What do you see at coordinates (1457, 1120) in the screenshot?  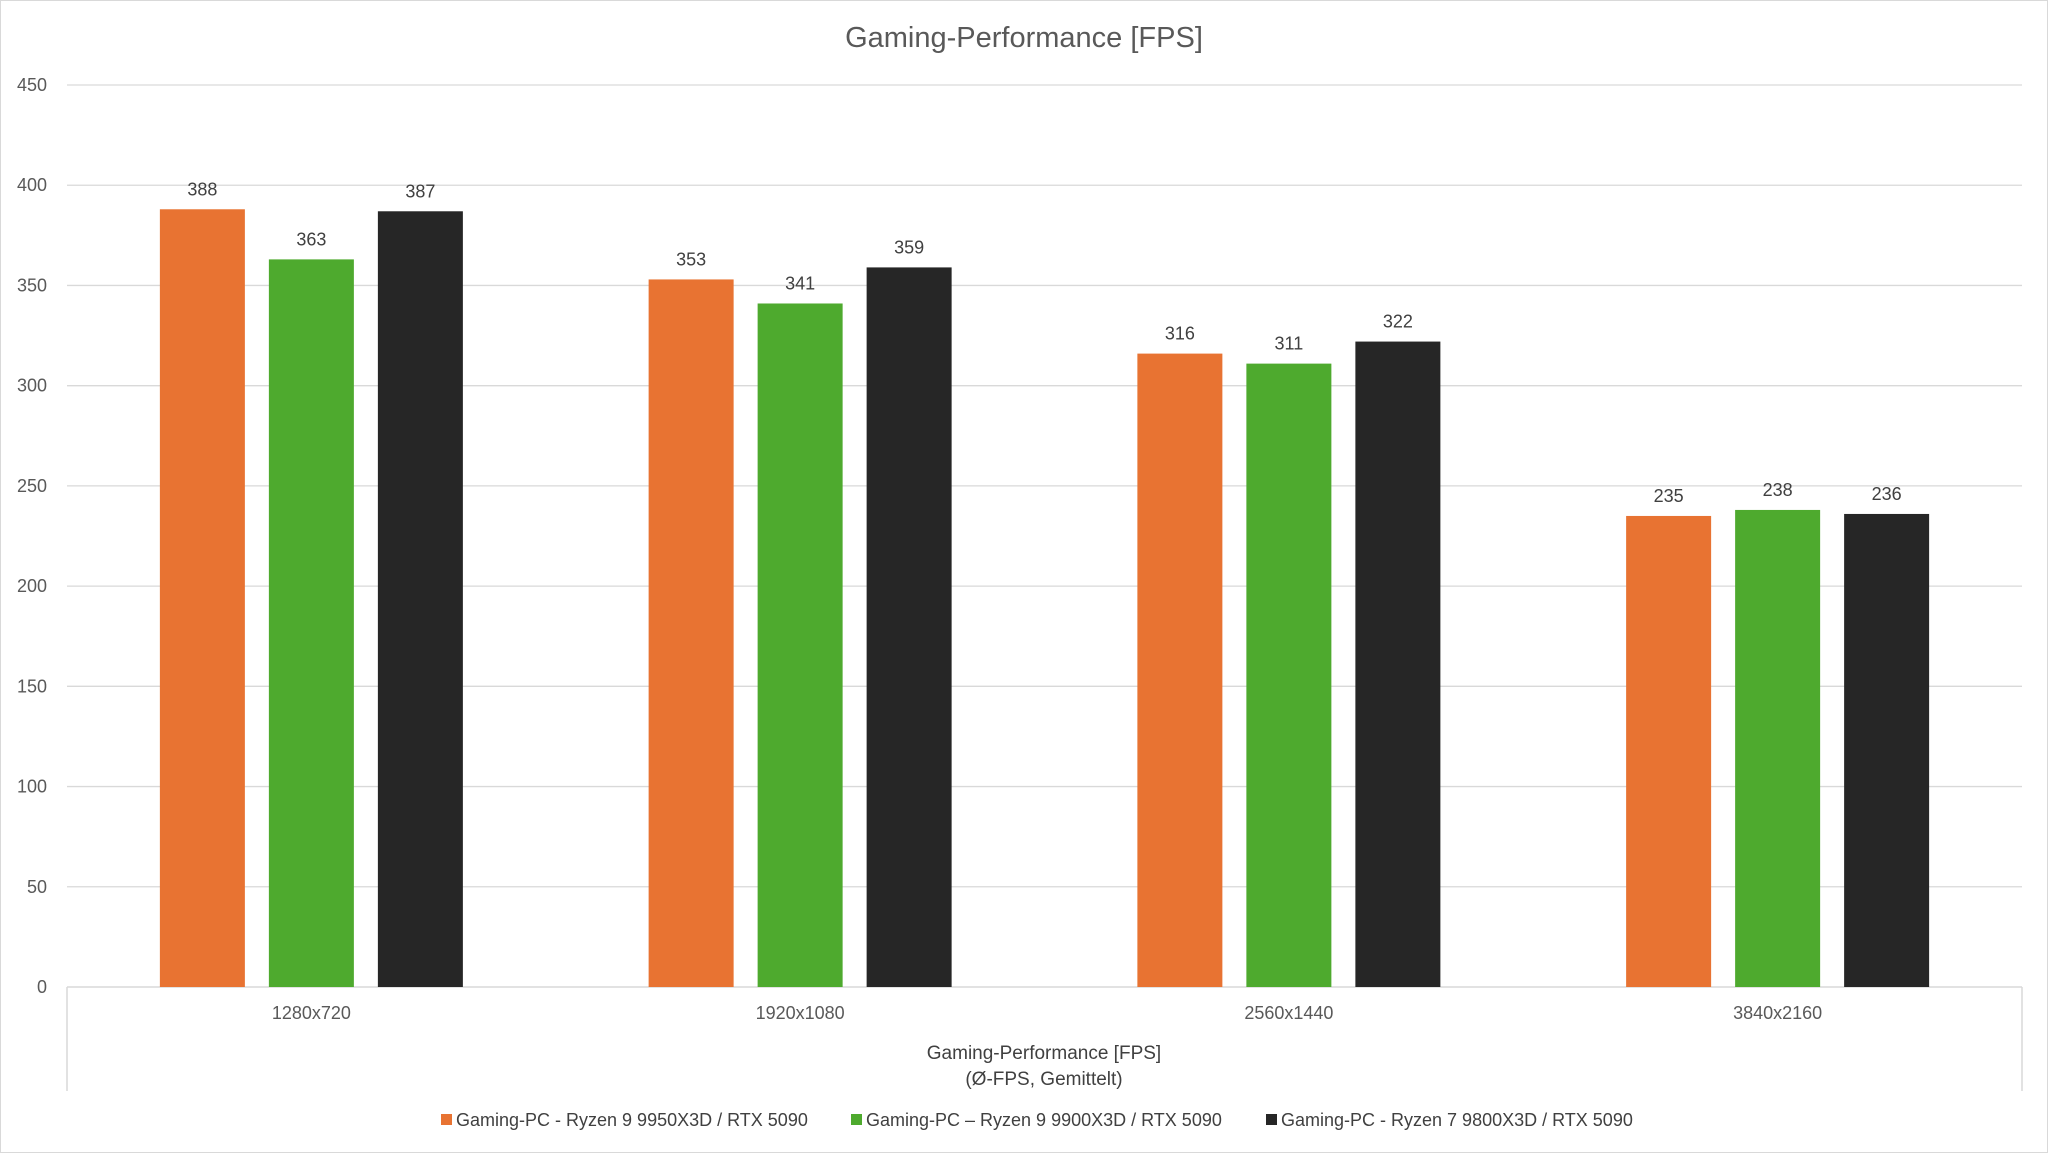 I see `legend-label: Gaming-PC - Ryzen 7 9800X3D / RTX 5090` at bounding box center [1457, 1120].